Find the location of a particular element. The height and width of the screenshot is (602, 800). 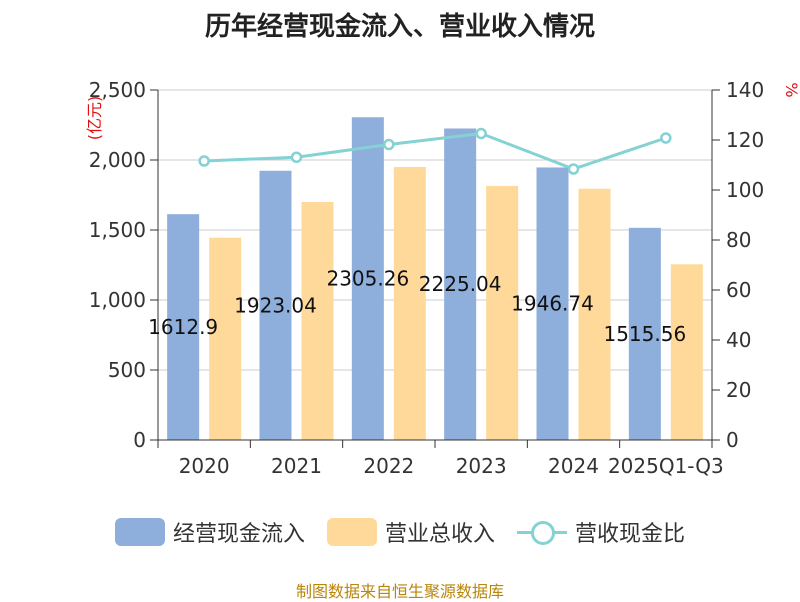

right-tick-label: 40 is located at coordinates (738, 340).